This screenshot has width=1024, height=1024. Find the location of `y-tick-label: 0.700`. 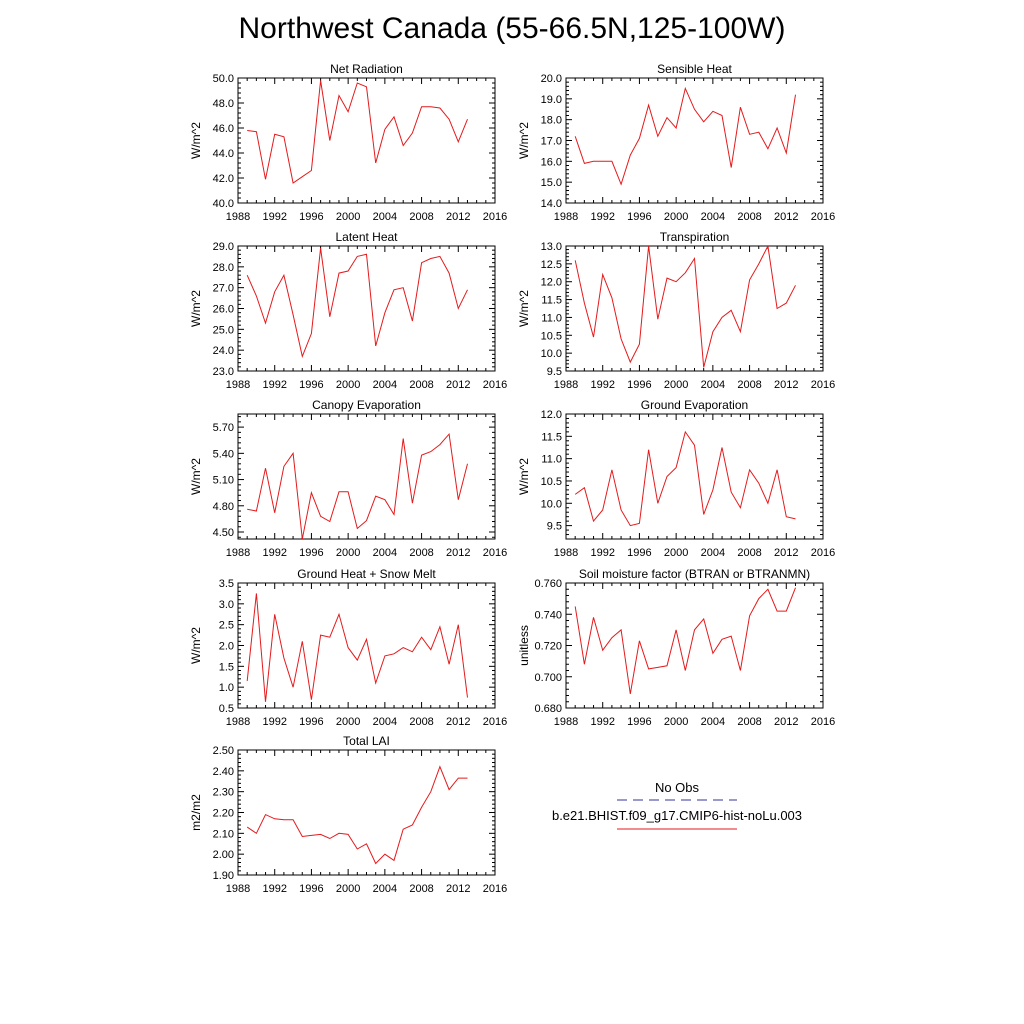

y-tick-label: 0.700 is located at coordinates (548, 678).